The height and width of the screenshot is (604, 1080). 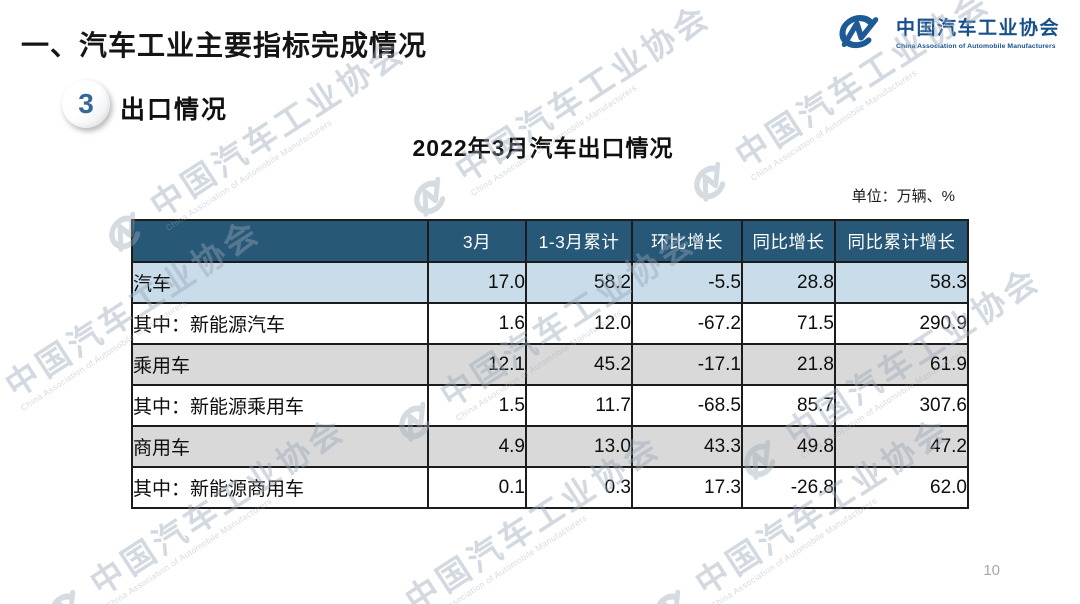 I want to click on value-cell: 307.6, so click(x=901, y=405).